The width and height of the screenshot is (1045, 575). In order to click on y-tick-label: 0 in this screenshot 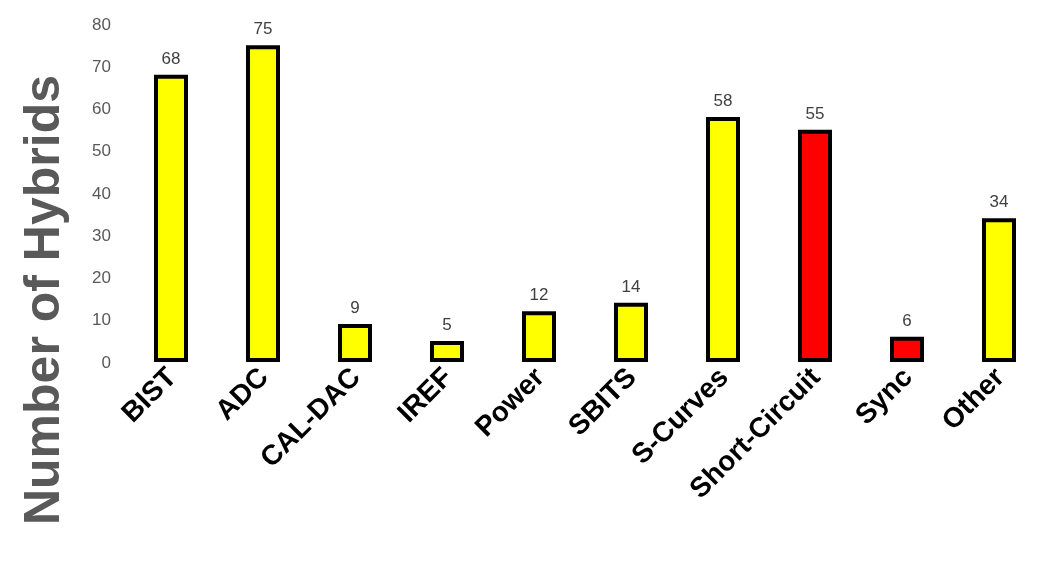, I will do `click(106, 362)`.